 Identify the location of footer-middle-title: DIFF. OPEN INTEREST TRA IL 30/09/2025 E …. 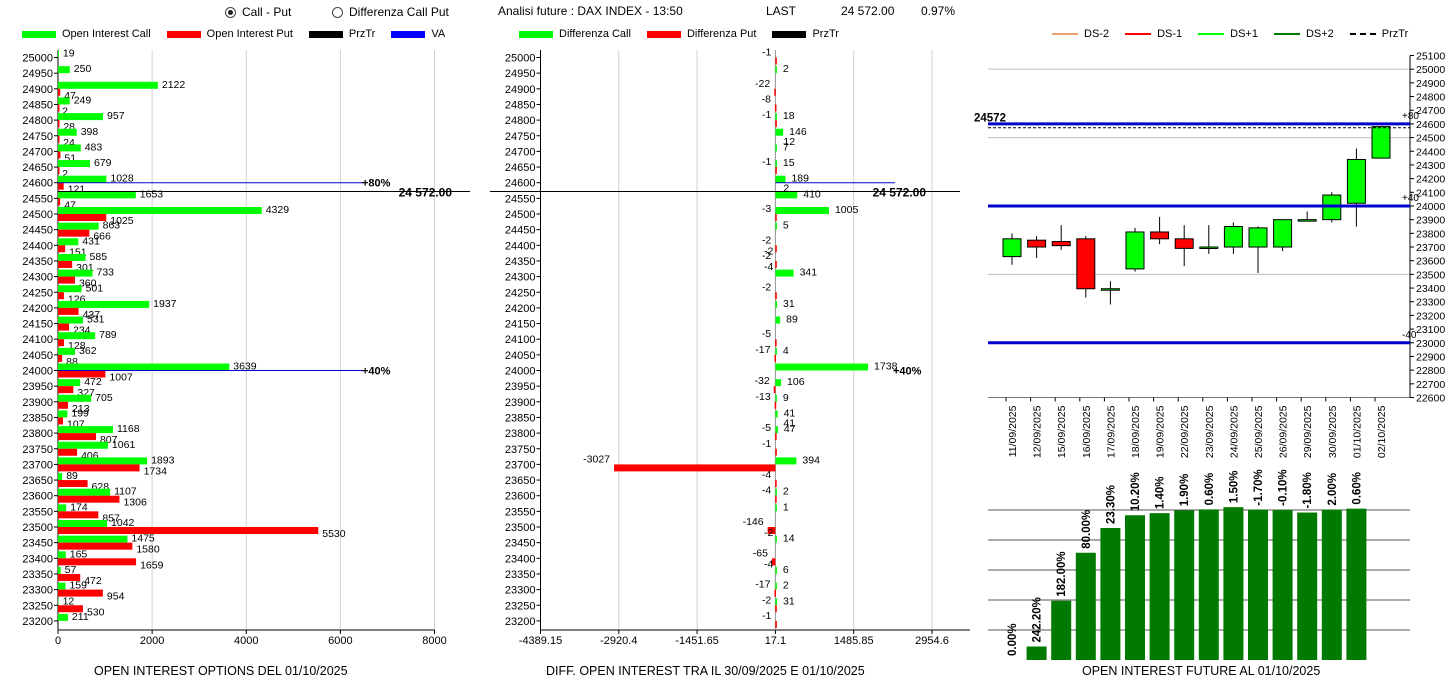
(705, 671).